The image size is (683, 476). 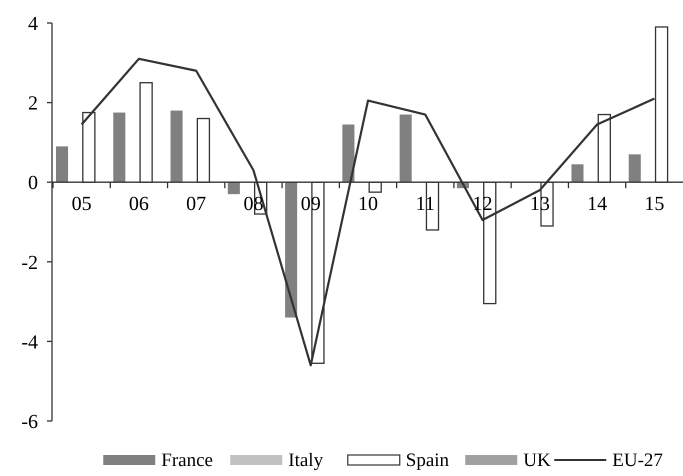 I want to click on y-tick-label: 0, so click(x=33, y=183).